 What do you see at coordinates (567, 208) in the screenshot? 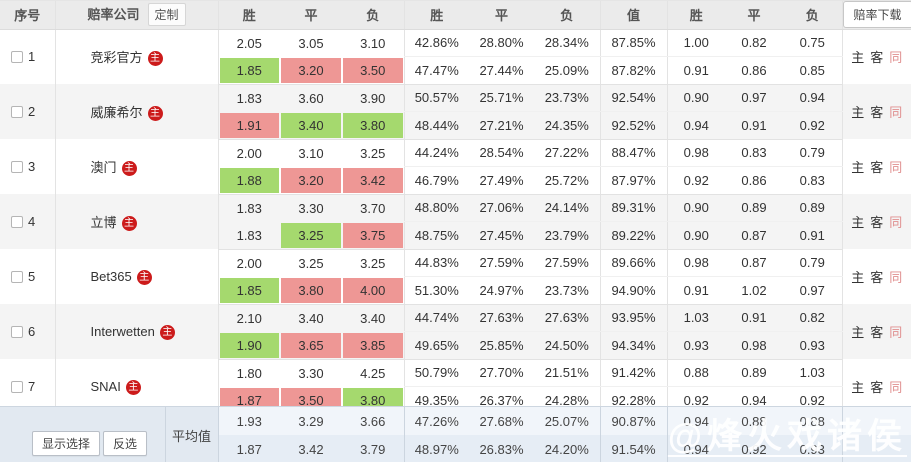
I see `probability-value: 24.14%` at bounding box center [567, 208].